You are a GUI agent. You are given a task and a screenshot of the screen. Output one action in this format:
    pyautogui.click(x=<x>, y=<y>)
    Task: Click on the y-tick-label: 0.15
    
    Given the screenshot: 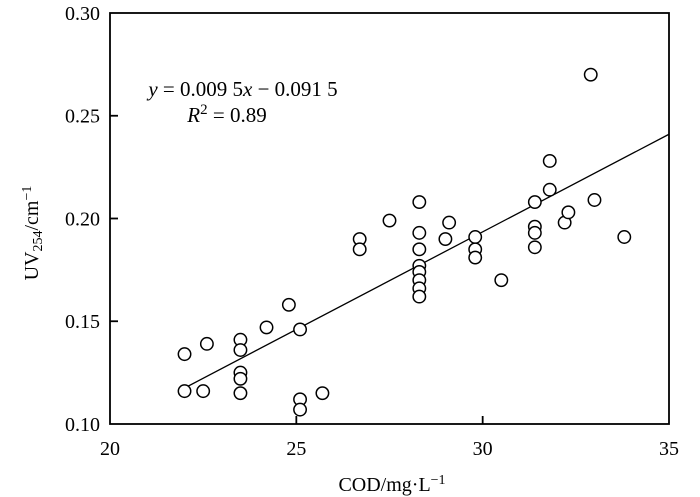 What is the action you would take?
    pyautogui.click(x=82, y=322)
    